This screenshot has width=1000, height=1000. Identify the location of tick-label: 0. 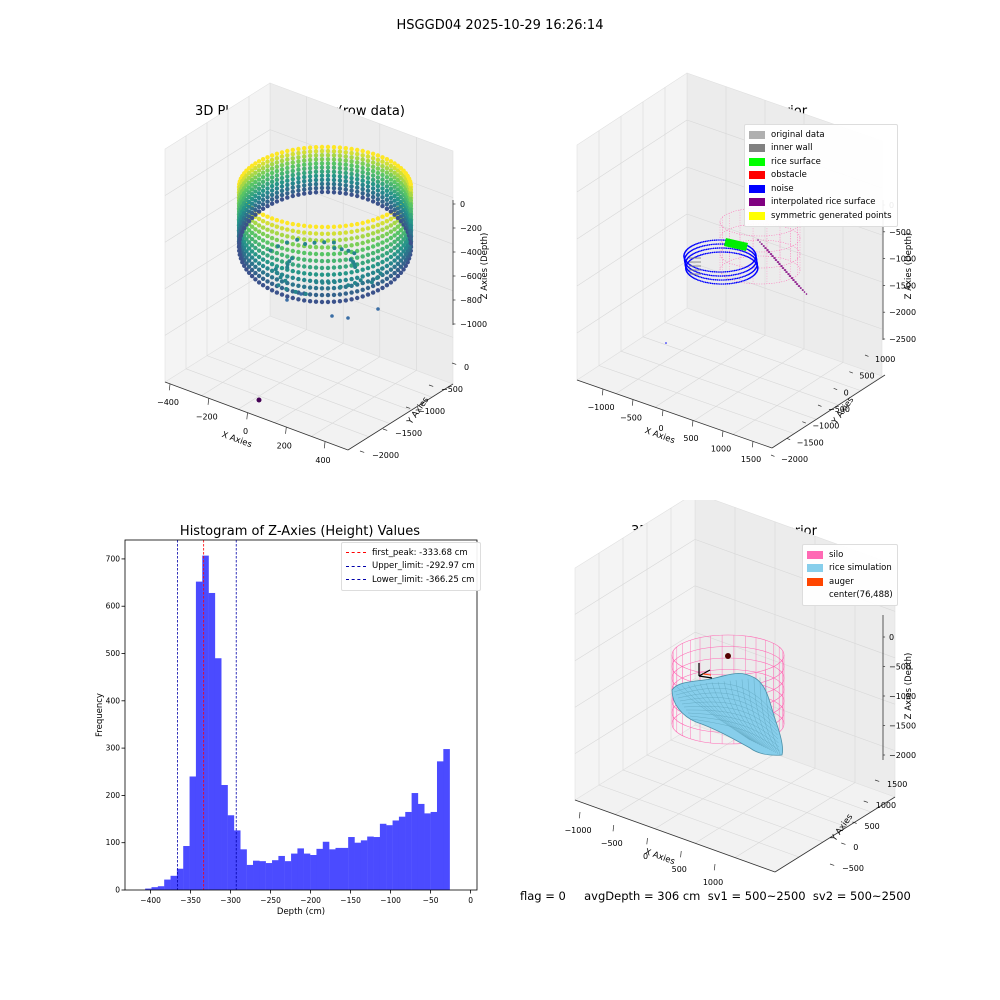
(466, 367).